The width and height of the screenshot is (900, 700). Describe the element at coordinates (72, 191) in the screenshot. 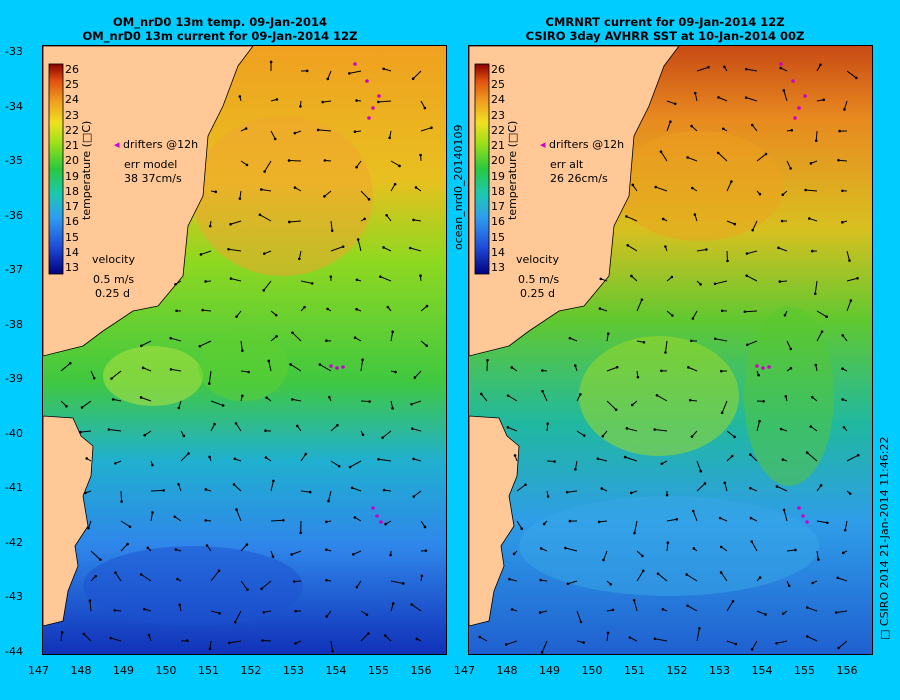

I see `colorbar-tick-label: 18` at that location.